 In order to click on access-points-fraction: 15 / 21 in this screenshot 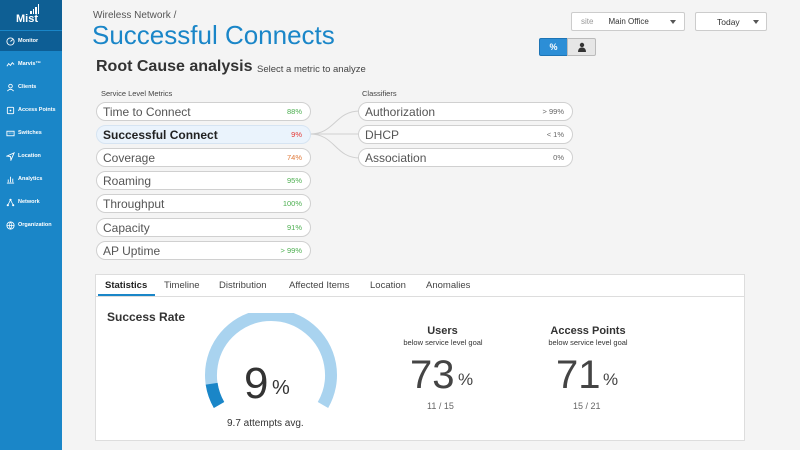, I will do `click(587, 406)`.